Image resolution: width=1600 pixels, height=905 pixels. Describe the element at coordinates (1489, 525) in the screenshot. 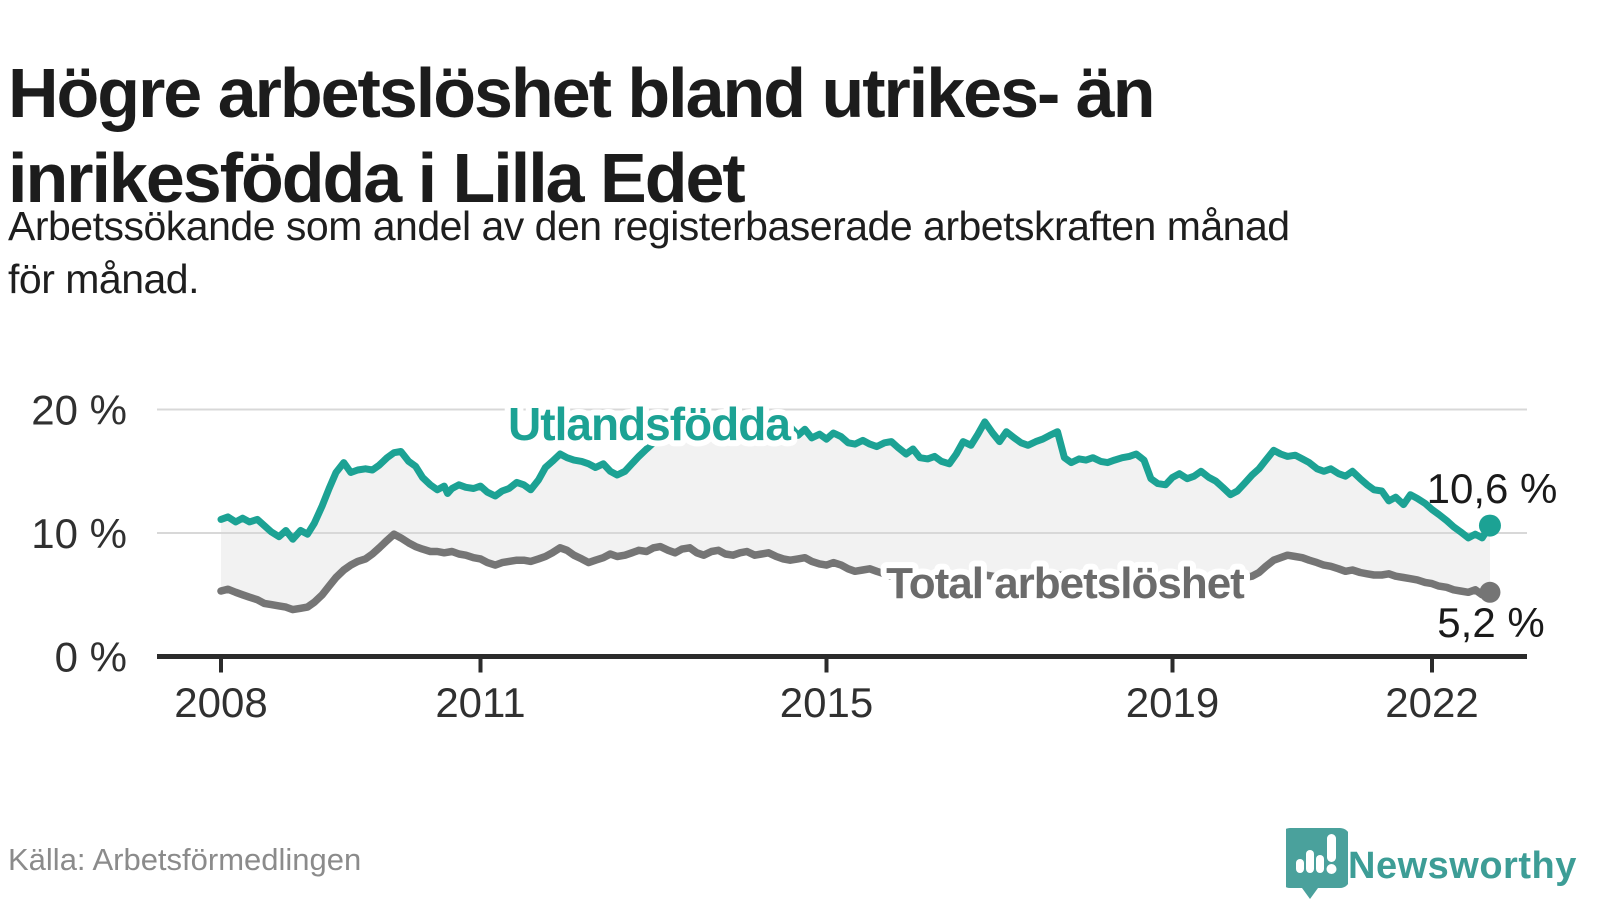

I see `endpoint-dot-utlandsfodda` at that location.